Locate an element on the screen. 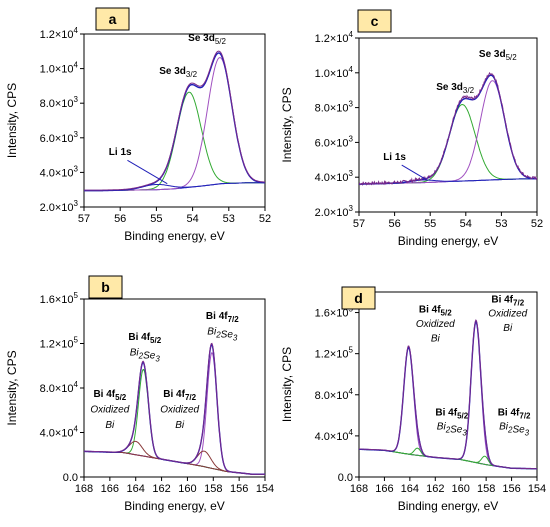 Image resolution: width=550 pixels, height=527 pixels. peak-annotation-8-part: 7/2 is located at coordinates (191, 397).